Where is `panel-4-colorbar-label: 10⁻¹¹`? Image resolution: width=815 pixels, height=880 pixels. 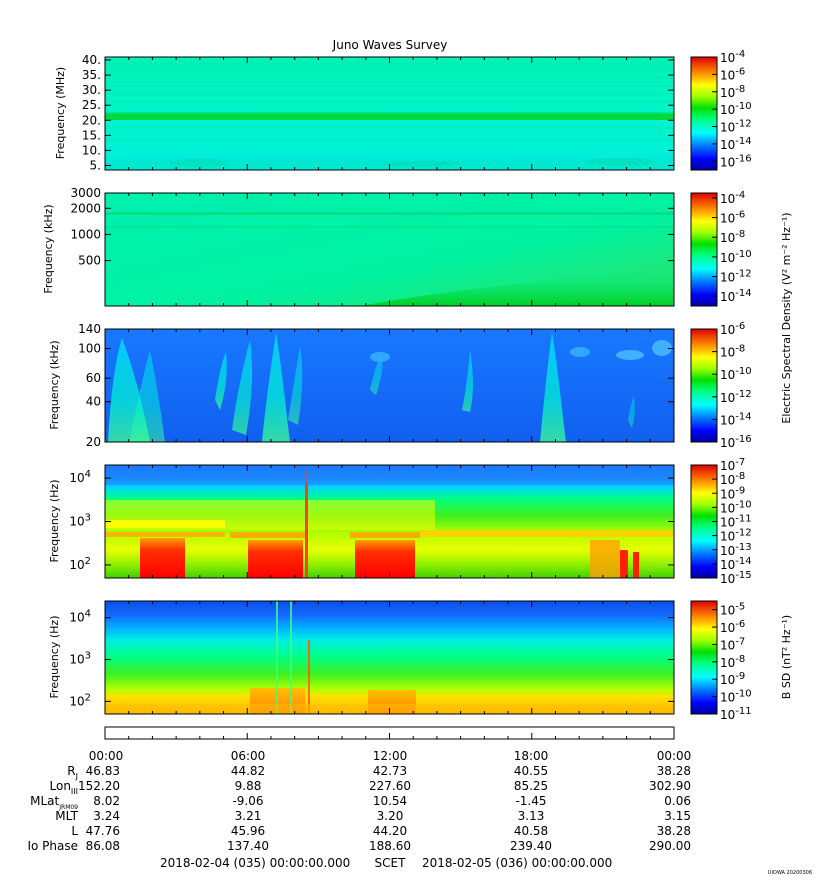 panel-4-colorbar-label: 10⁻¹¹ is located at coordinates (736, 522).